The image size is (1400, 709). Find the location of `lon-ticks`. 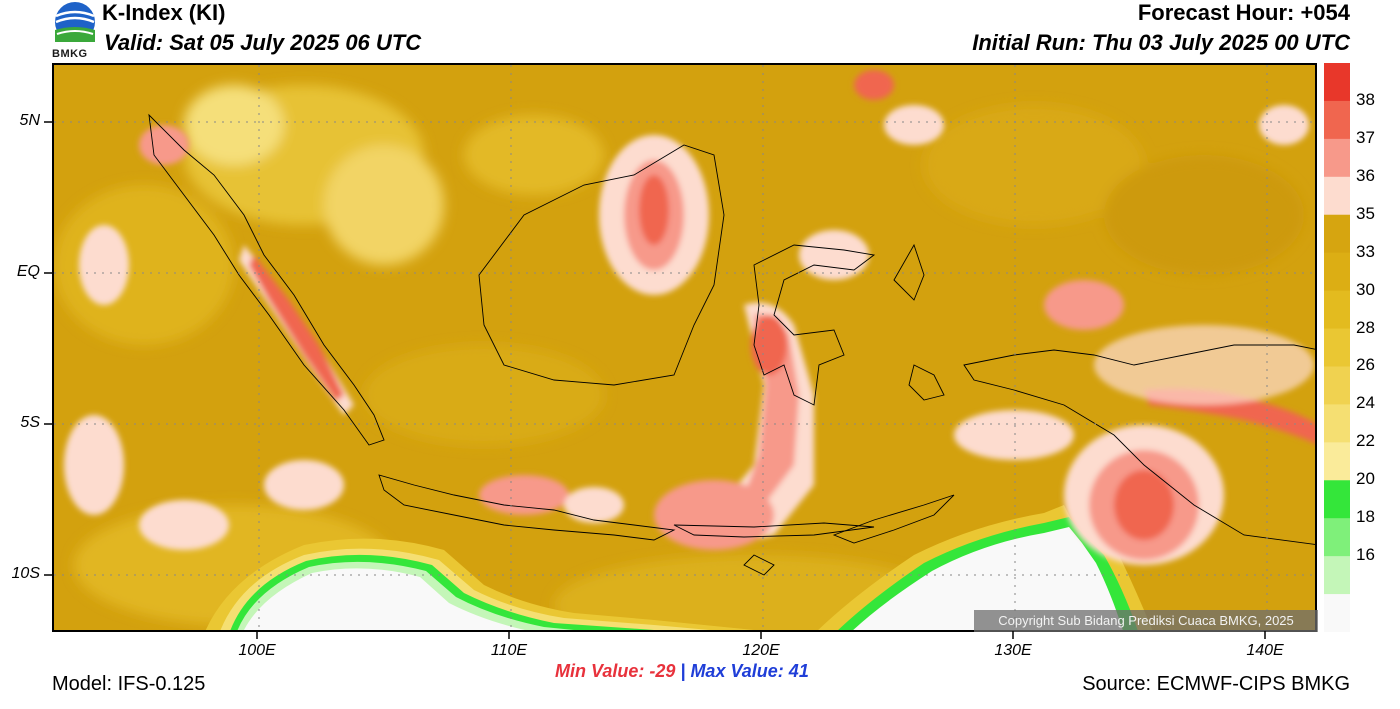

lon-ticks is located at coordinates (761, 635).